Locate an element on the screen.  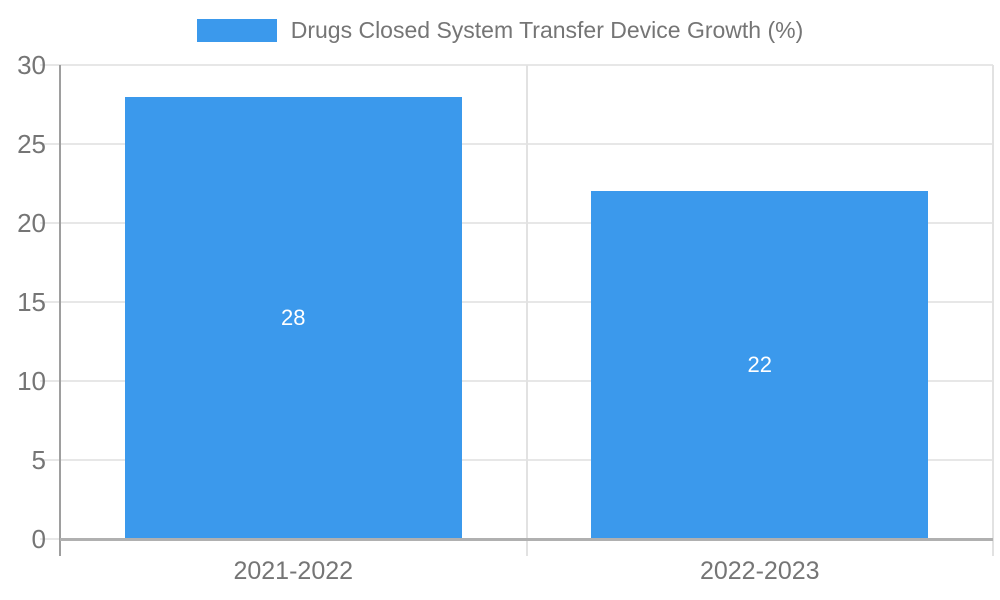
x-tick-label: 2021-2022 is located at coordinates (293, 571).